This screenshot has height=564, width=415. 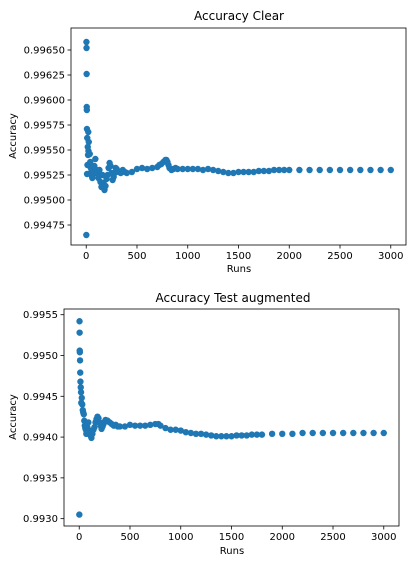 I want to click on y-axis-ticks: 0.9930 0.9935 0.9940 0.9945 0.9950 0.9955, so click(x=43, y=417).